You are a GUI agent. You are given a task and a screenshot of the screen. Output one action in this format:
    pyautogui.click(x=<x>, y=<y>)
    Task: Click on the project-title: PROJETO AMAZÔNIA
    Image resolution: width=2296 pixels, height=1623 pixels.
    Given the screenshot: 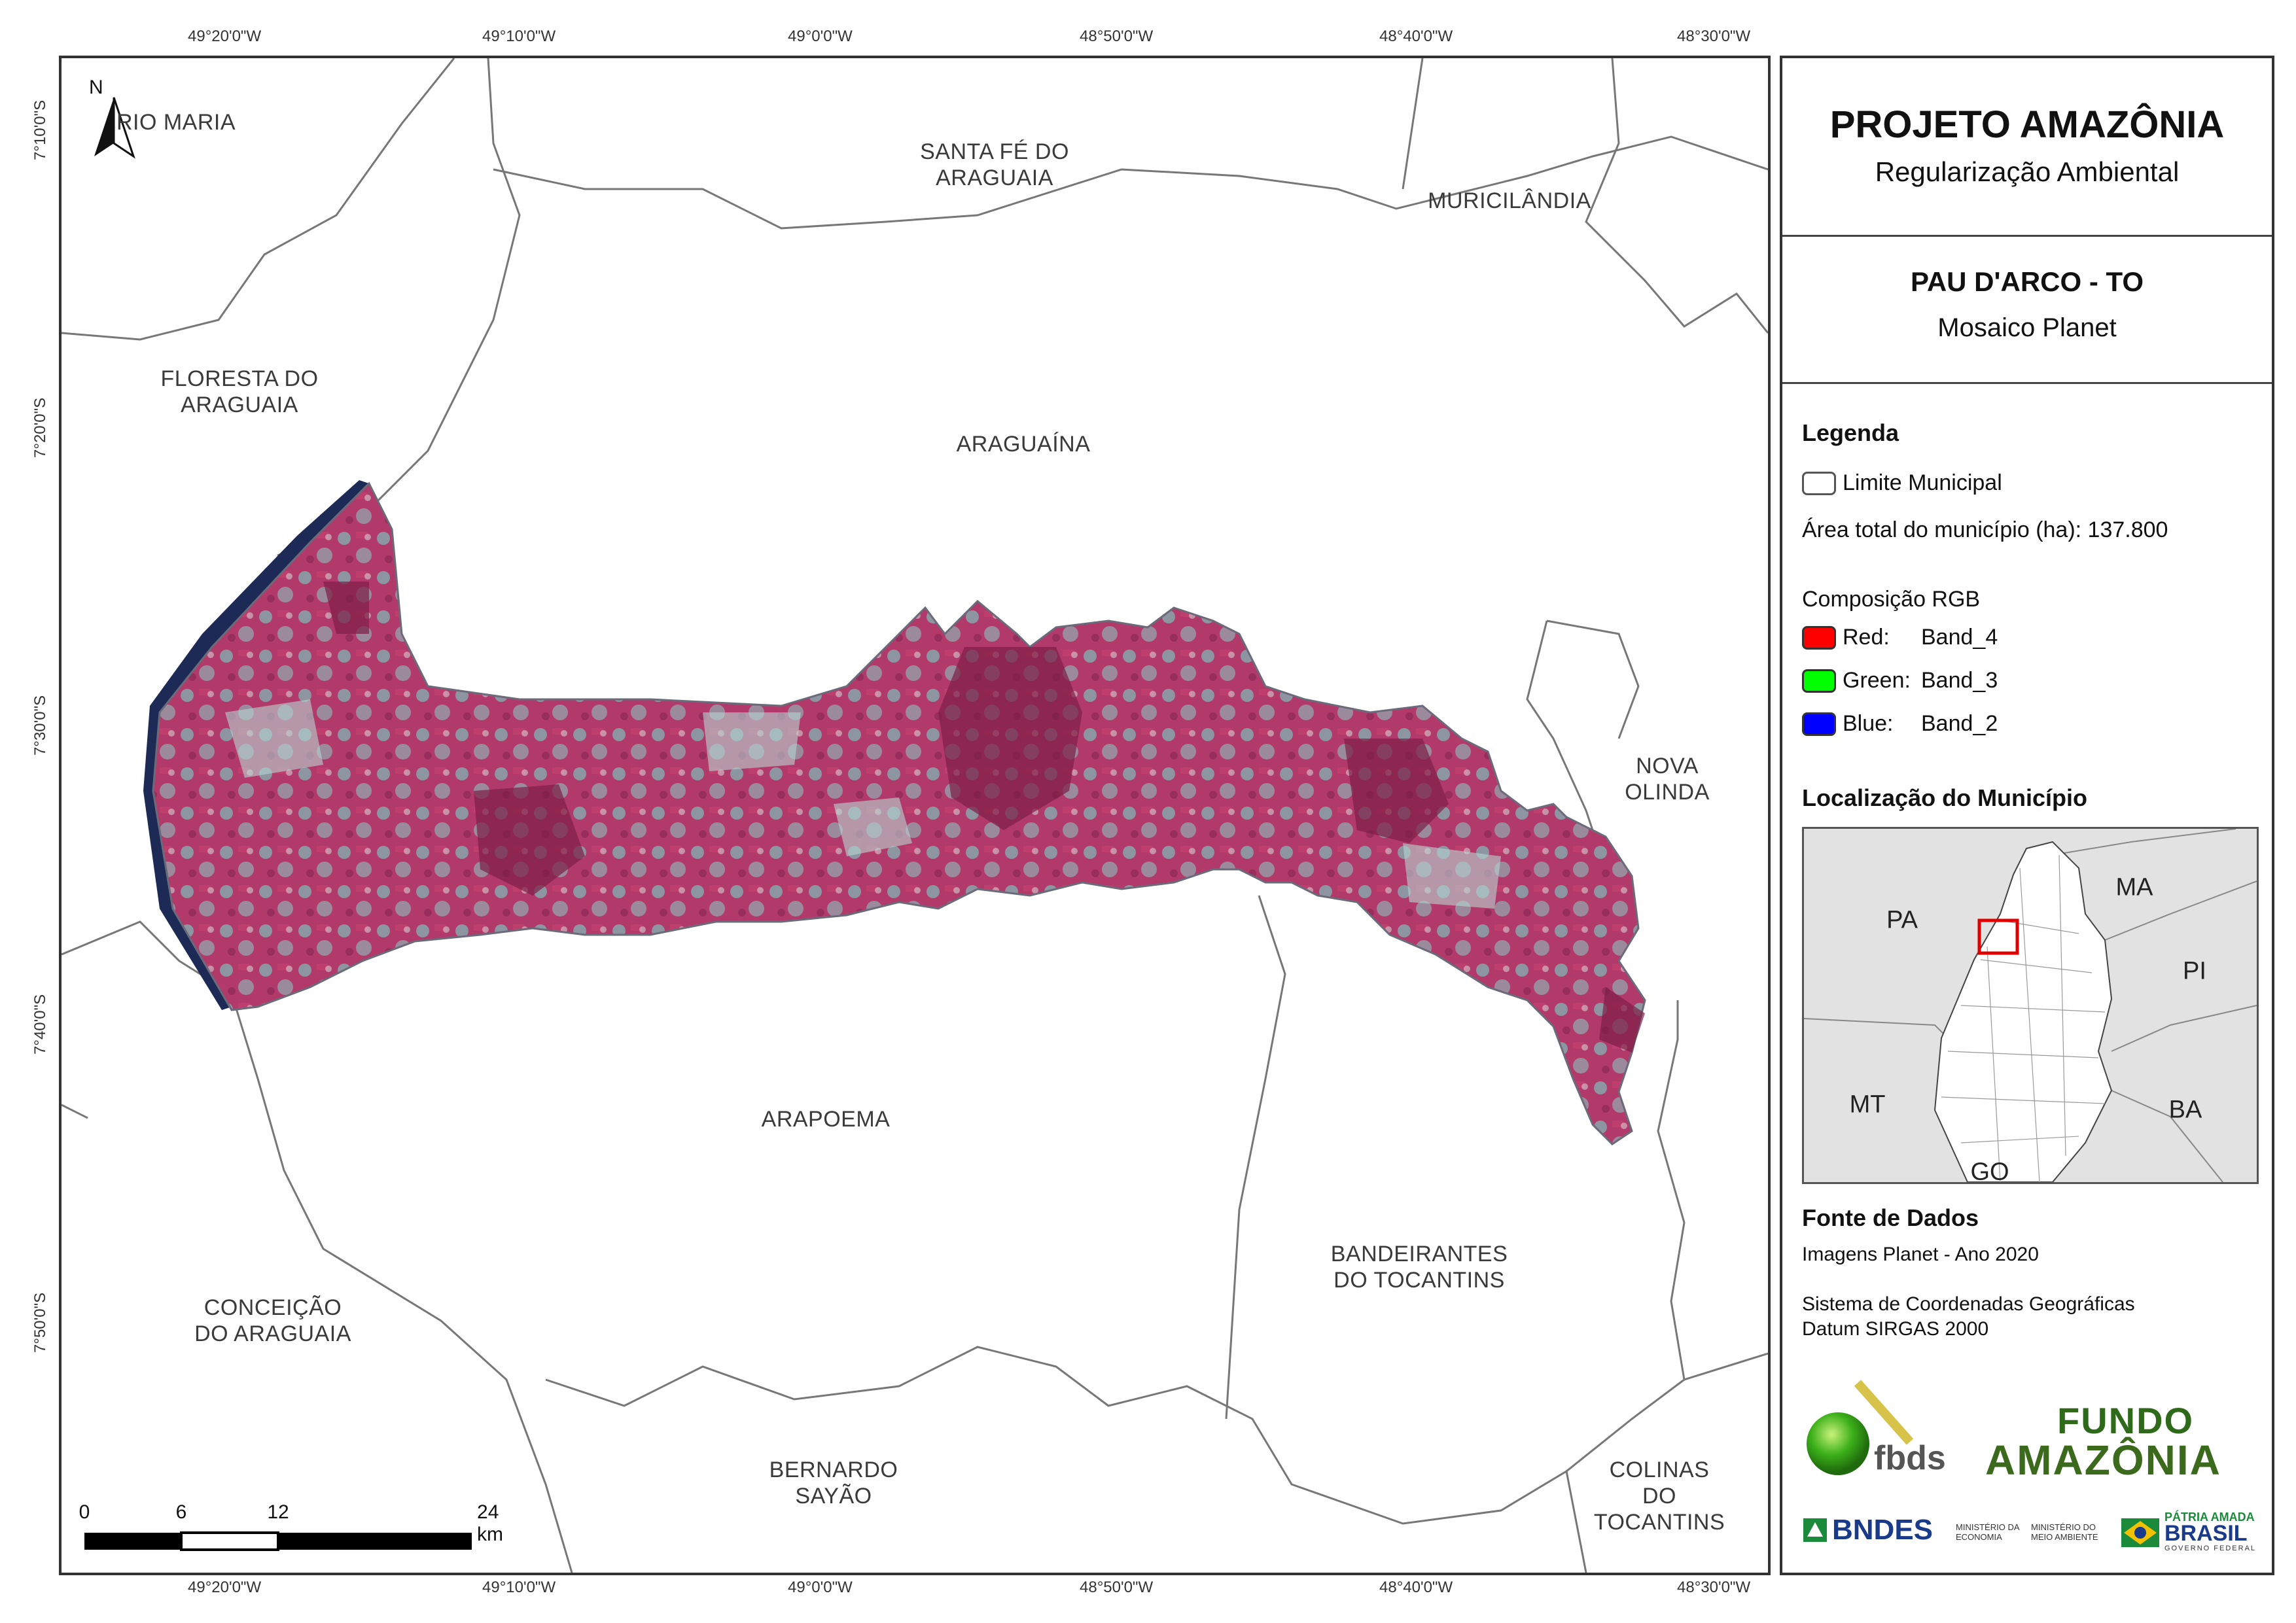 What is the action you would take?
    pyautogui.click(x=2027, y=125)
    